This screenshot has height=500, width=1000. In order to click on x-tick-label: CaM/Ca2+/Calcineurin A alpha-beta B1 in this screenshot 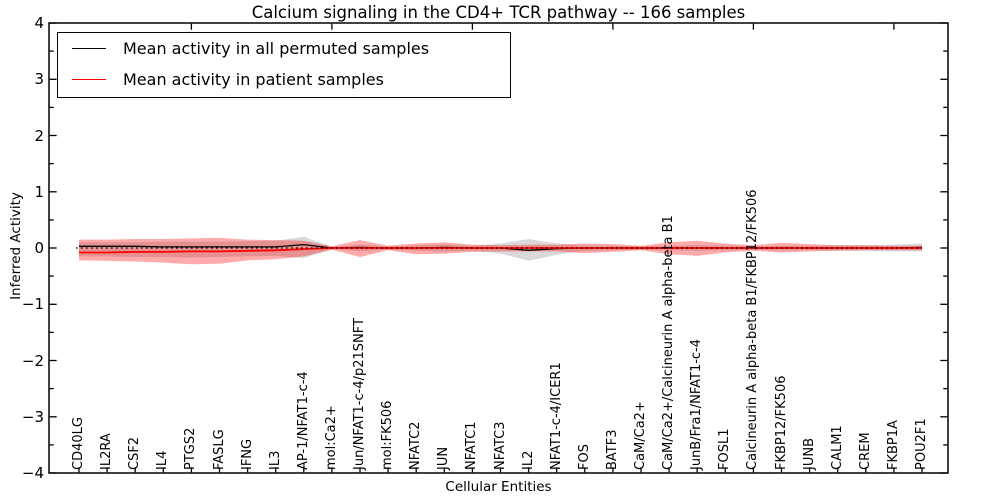, I will do `click(669, 342)`.